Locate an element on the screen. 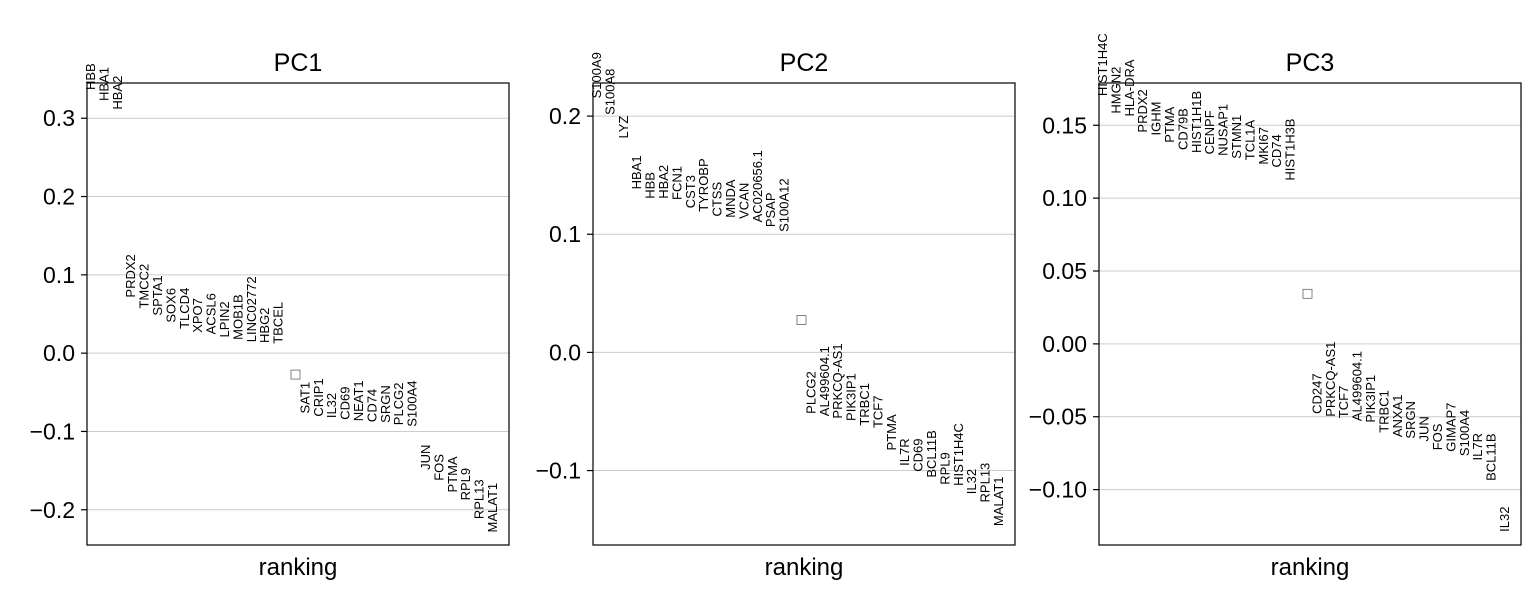 This screenshot has height=596, width=1536. ellipsis-marker is located at coordinates (1307, 293).